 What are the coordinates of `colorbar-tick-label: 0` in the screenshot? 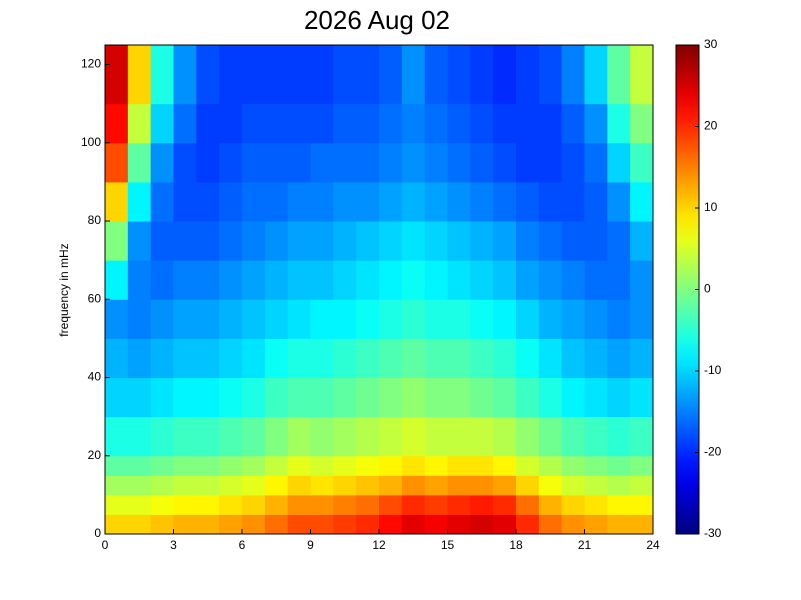 It's located at (707, 289).